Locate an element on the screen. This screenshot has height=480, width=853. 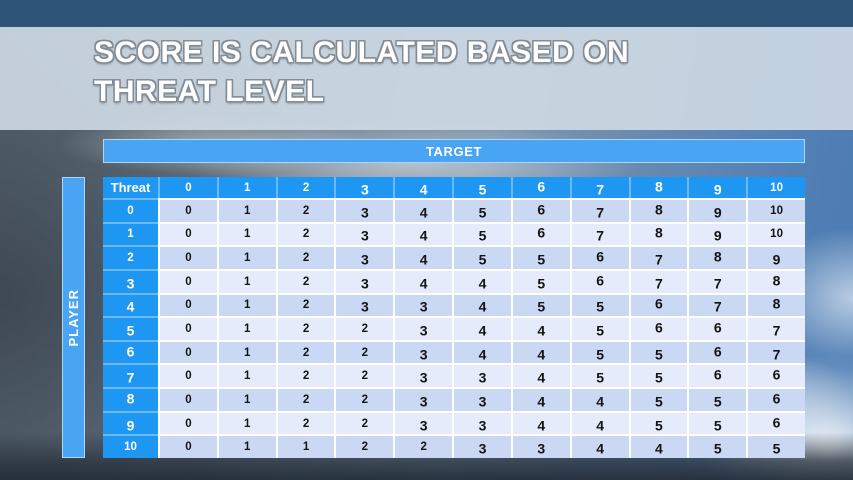
page-title-line2: THREAT LEVEL is located at coordinates (209, 91).